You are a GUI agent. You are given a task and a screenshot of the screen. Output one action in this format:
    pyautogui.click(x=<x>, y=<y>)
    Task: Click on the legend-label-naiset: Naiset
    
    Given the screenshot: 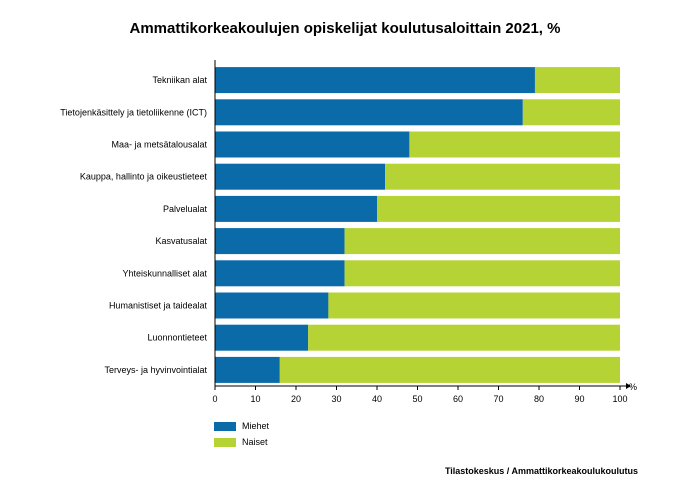 What is the action you would take?
    pyautogui.click(x=255, y=442)
    